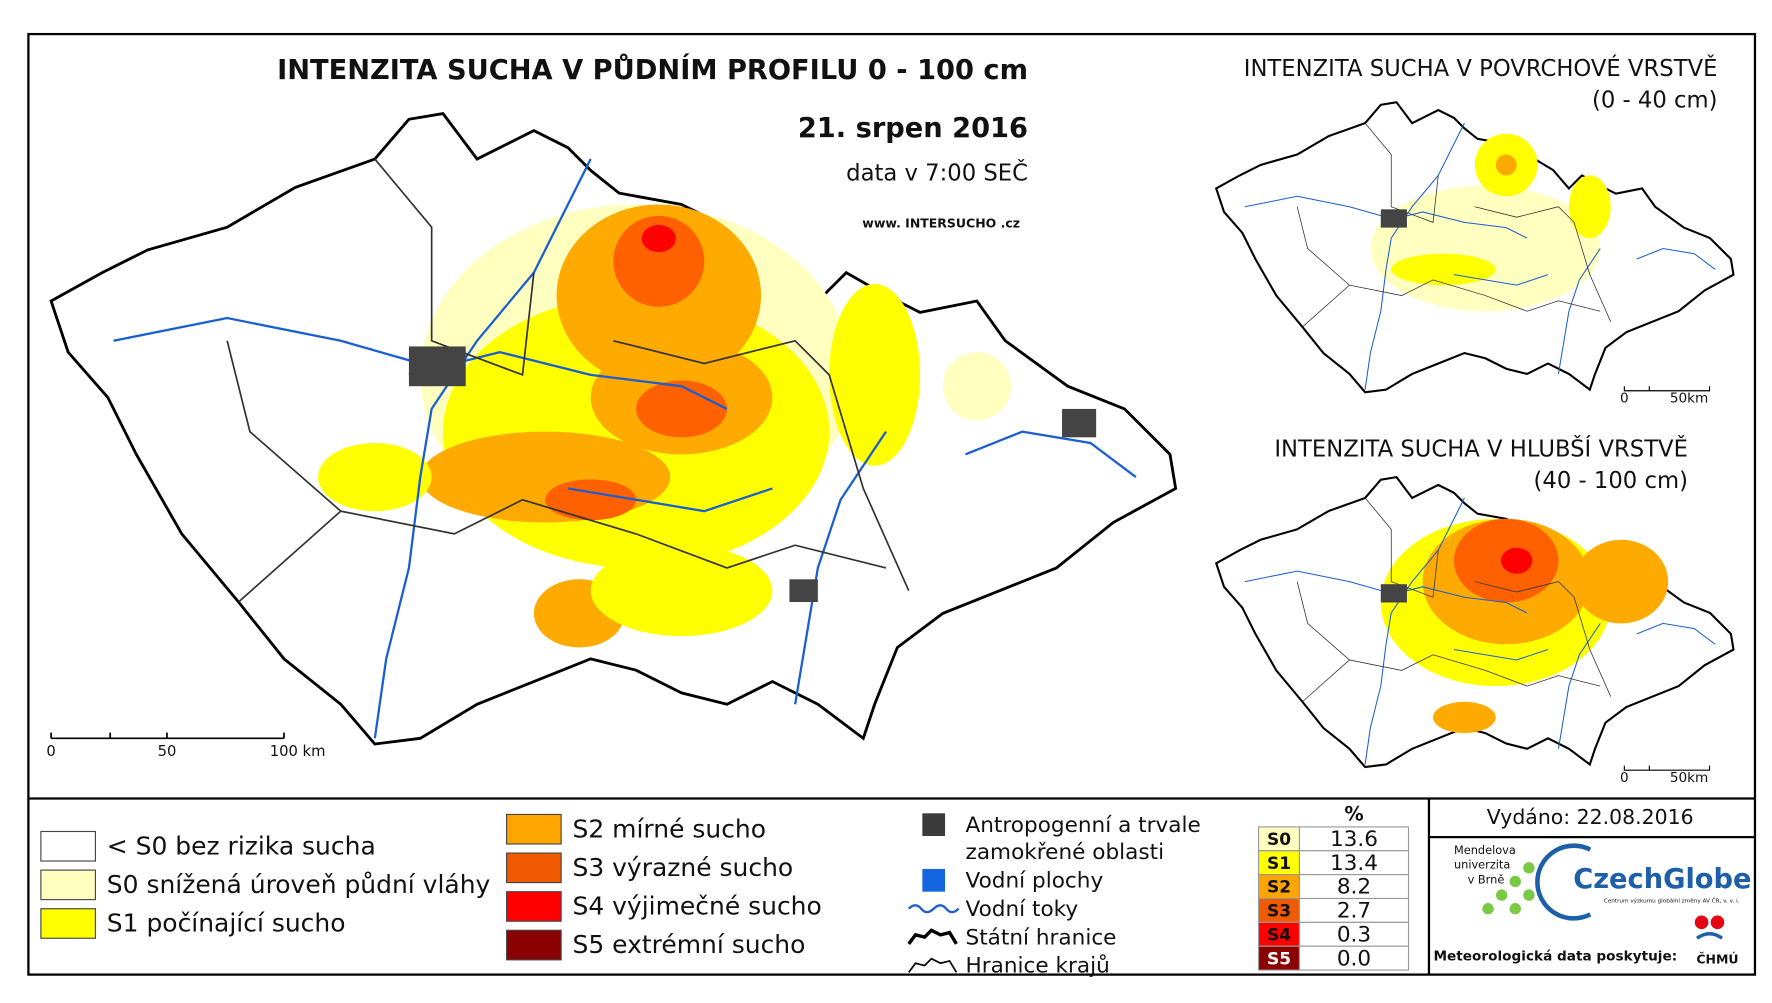 The height and width of the screenshot is (1003, 1772). Describe the element at coordinates (226, 923) in the screenshot. I see `legend-label: S1 počínající sucho` at that location.